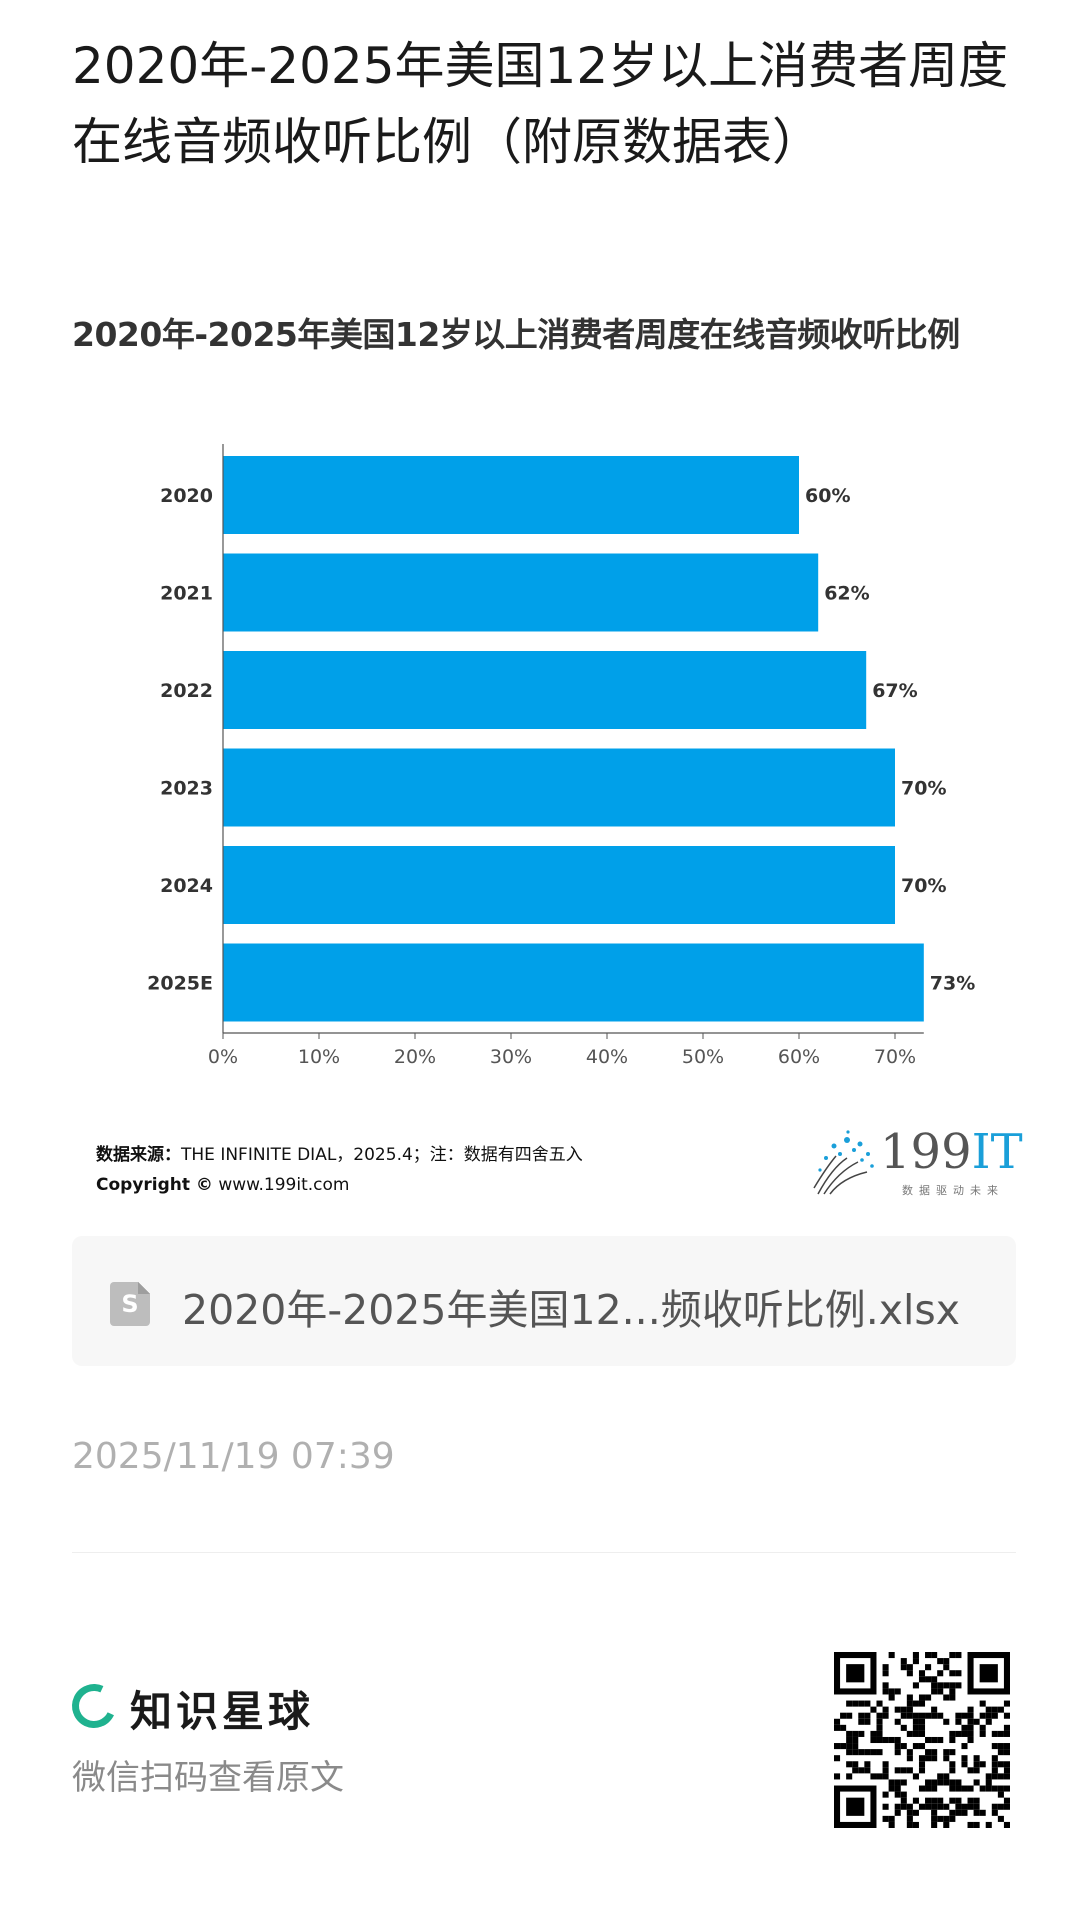  What do you see at coordinates (186, 789) in the screenshot?
I see `category-label: 2023` at bounding box center [186, 789].